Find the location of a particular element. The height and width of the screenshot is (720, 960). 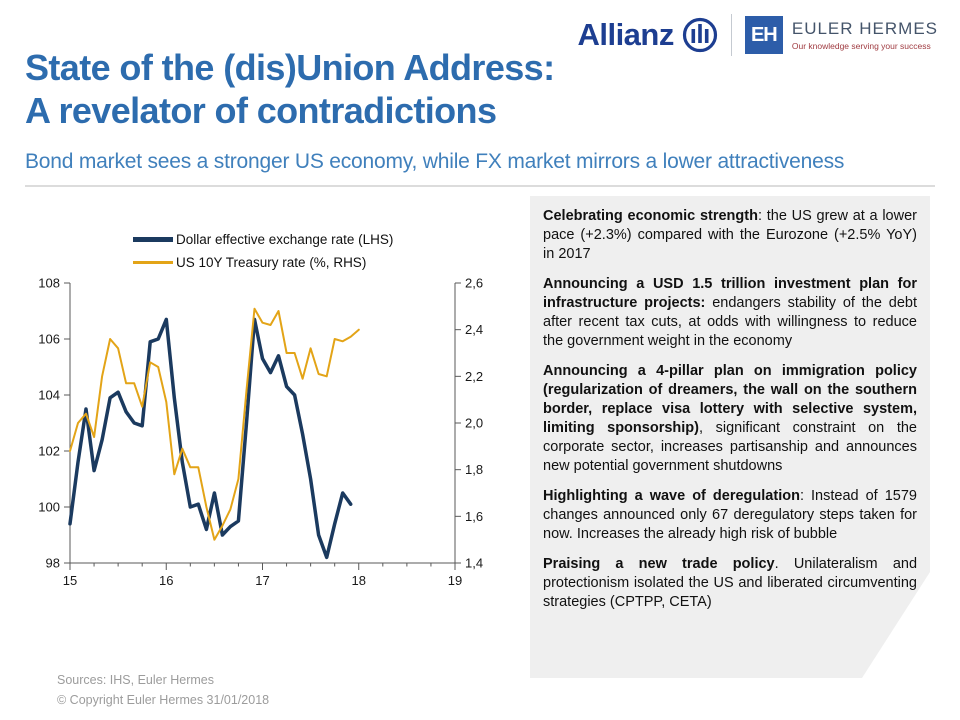

eh-monogram: EH is located at coordinates (763, 35).